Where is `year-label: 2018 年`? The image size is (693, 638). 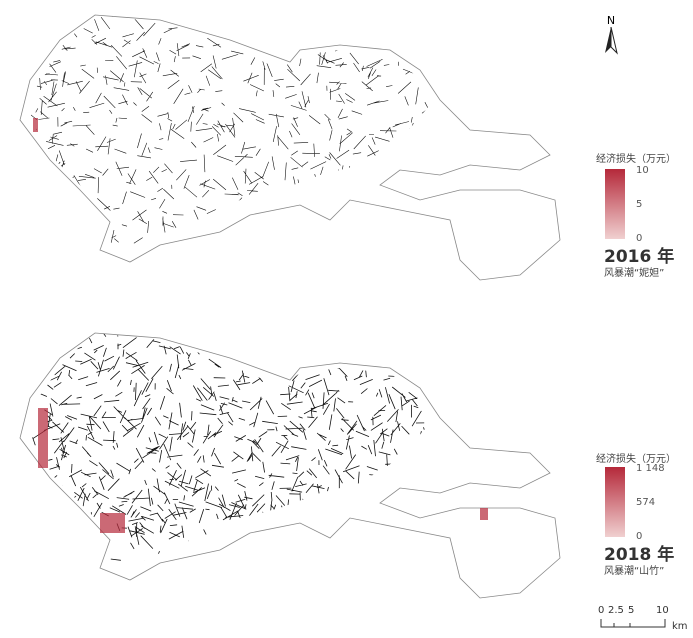 year-label: 2018 年 is located at coordinates (639, 555).